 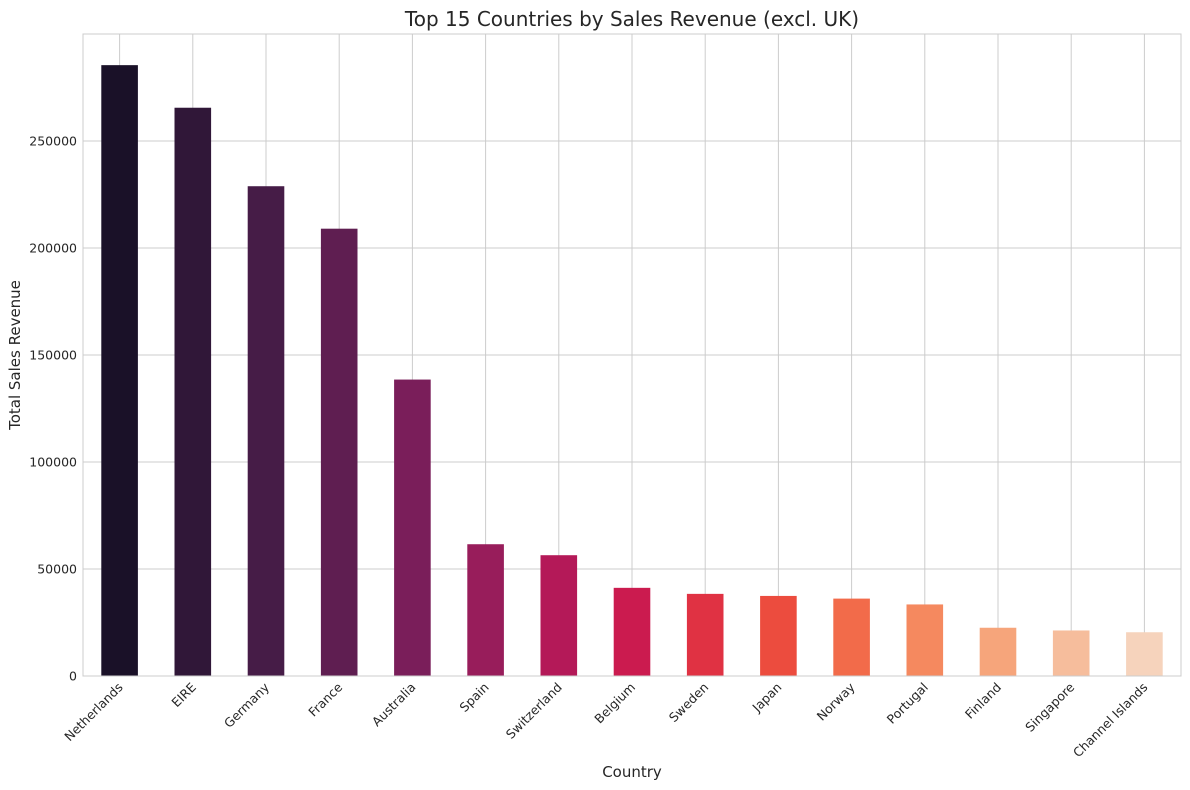 I want to click on bar-australia, so click(x=412, y=527).